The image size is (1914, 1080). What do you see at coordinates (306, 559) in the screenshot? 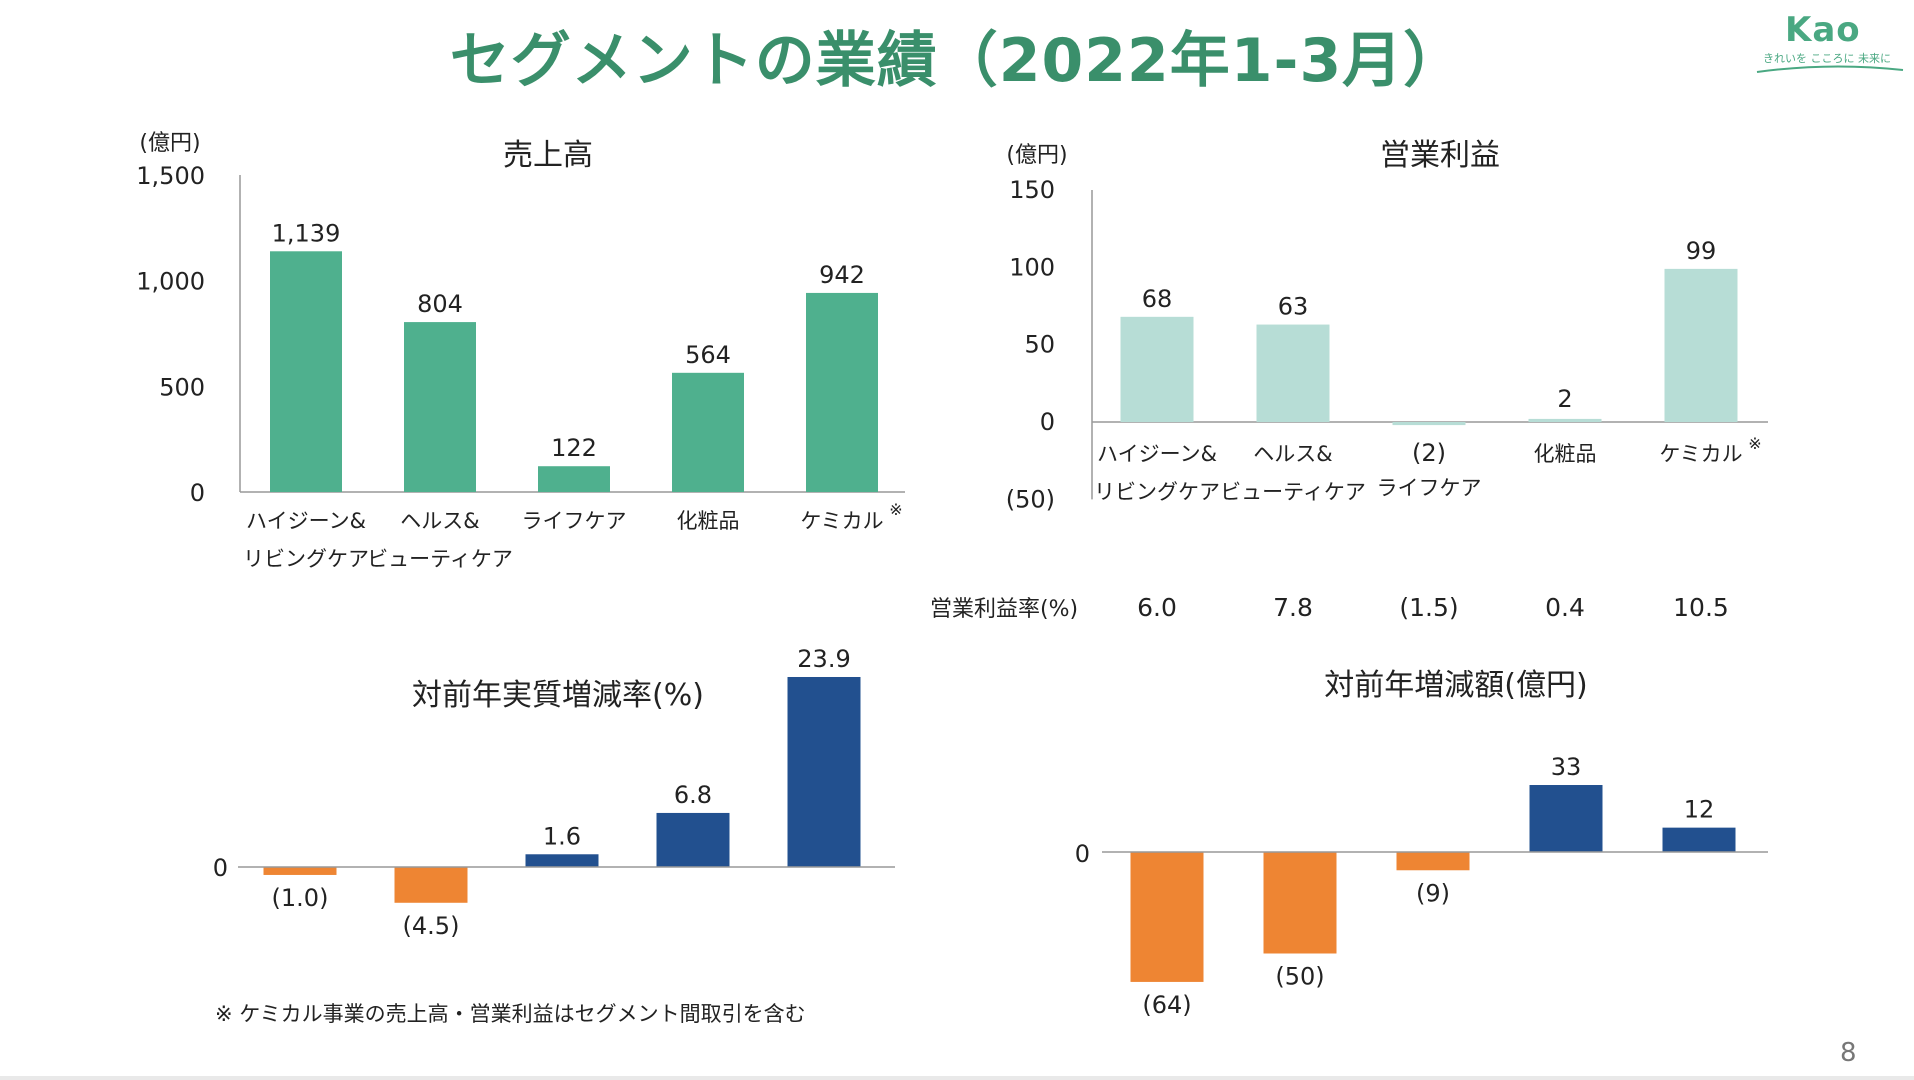
I see `sales-category-label: リビングケア` at bounding box center [306, 559].